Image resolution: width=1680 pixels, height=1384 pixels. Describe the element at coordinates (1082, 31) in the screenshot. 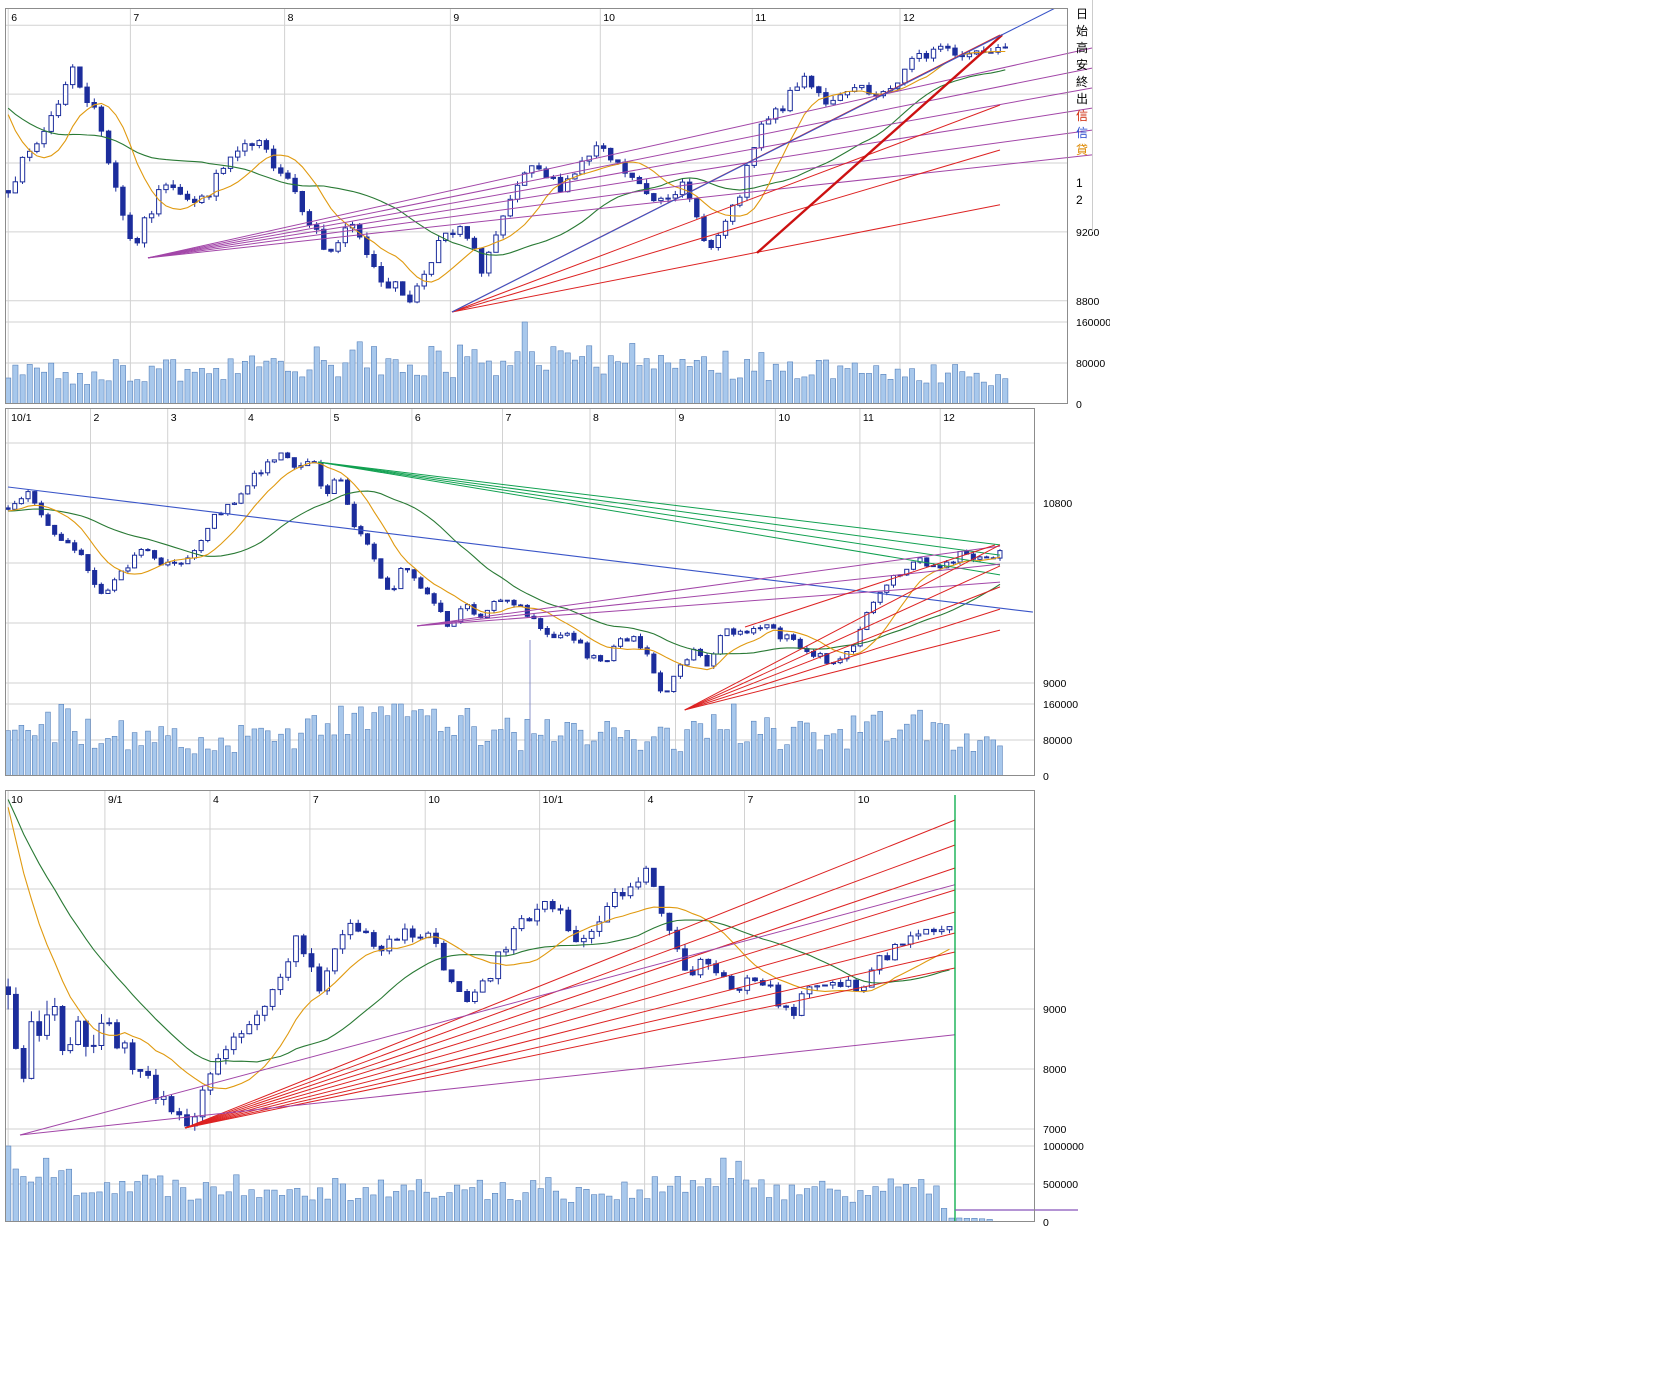

I see `legend-item: 始` at that location.